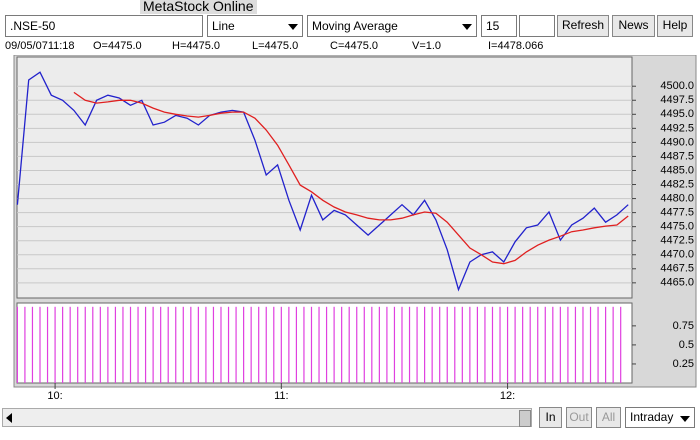 Image resolution: width=700 pixels, height=440 pixels. I want to click on y-tick-label: 4492.5, so click(677, 128).